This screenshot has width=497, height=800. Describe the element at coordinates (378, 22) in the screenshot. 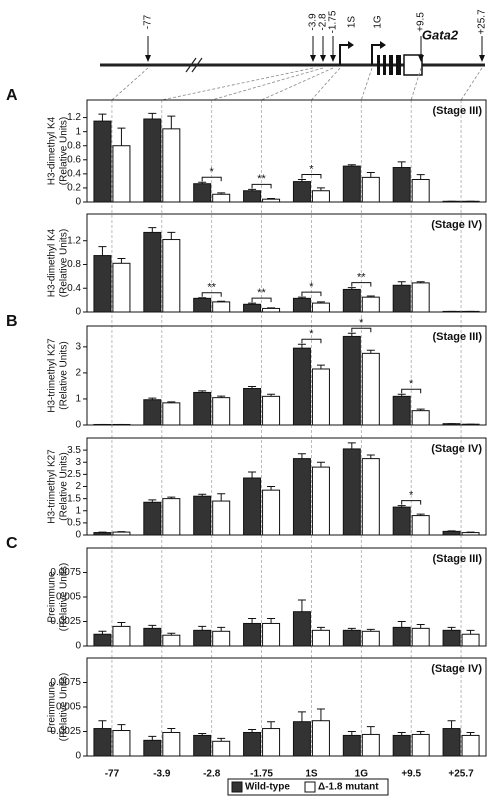

I see `site-label: 1G` at that location.